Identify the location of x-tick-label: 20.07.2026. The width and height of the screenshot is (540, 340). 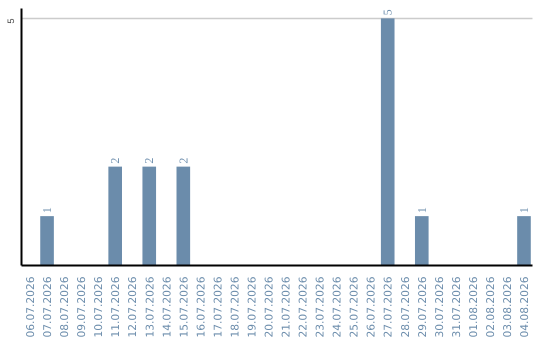
(269, 307).